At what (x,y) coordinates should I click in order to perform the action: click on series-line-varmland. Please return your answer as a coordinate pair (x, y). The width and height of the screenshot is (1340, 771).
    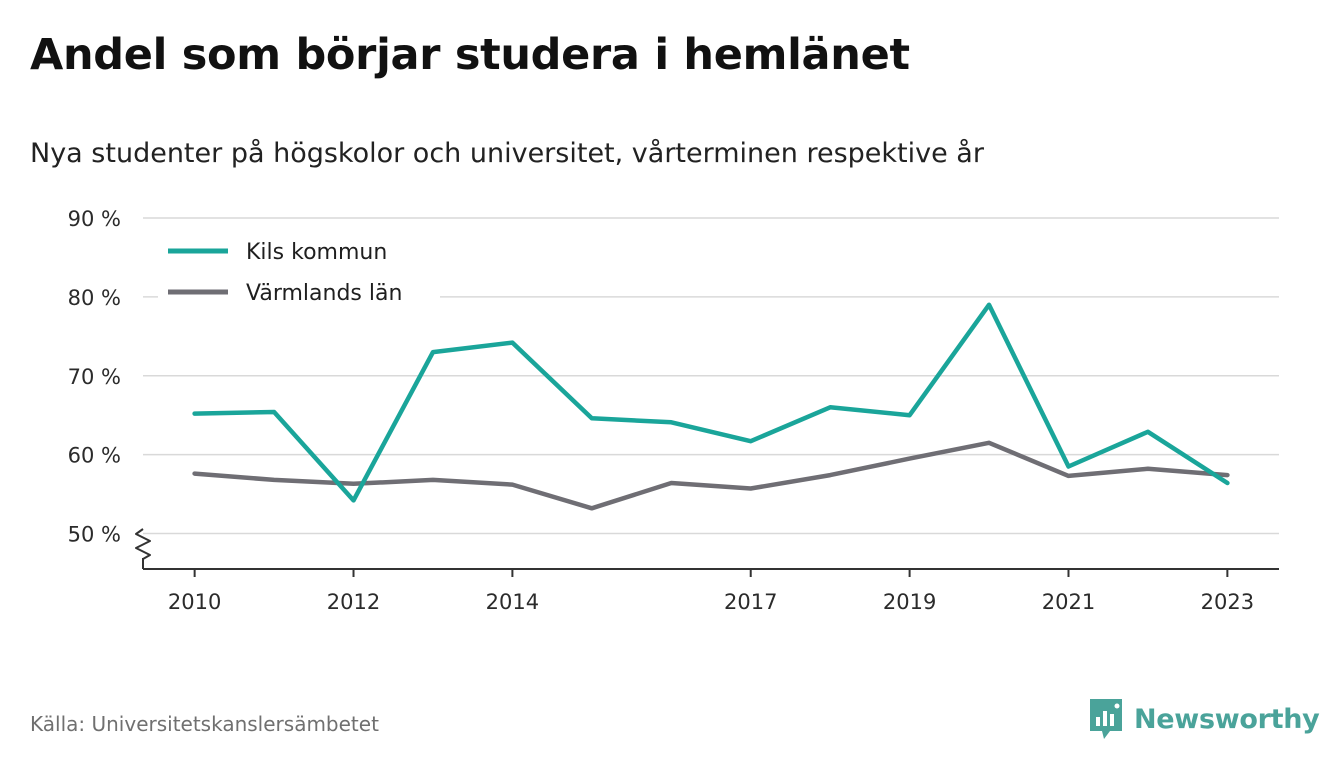
    Looking at the image, I should click on (711, 475).